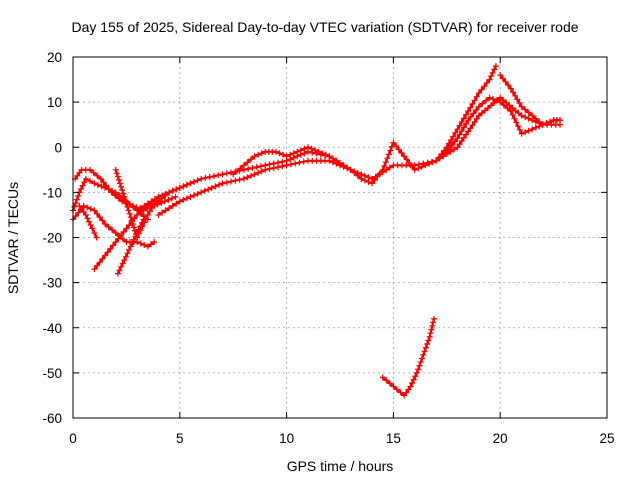 The width and height of the screenshot is (640, 480). Describe the element at coordinates (606, 438) in the screenshot. I see `x-tick-label: 25` at that location.